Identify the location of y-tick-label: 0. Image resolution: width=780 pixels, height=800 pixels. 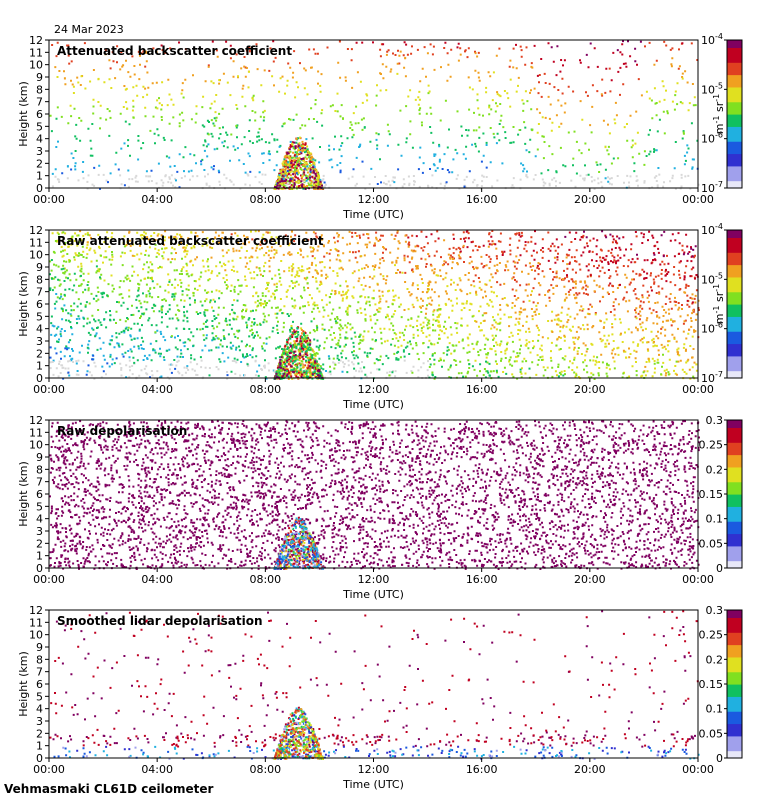
(39, 758).